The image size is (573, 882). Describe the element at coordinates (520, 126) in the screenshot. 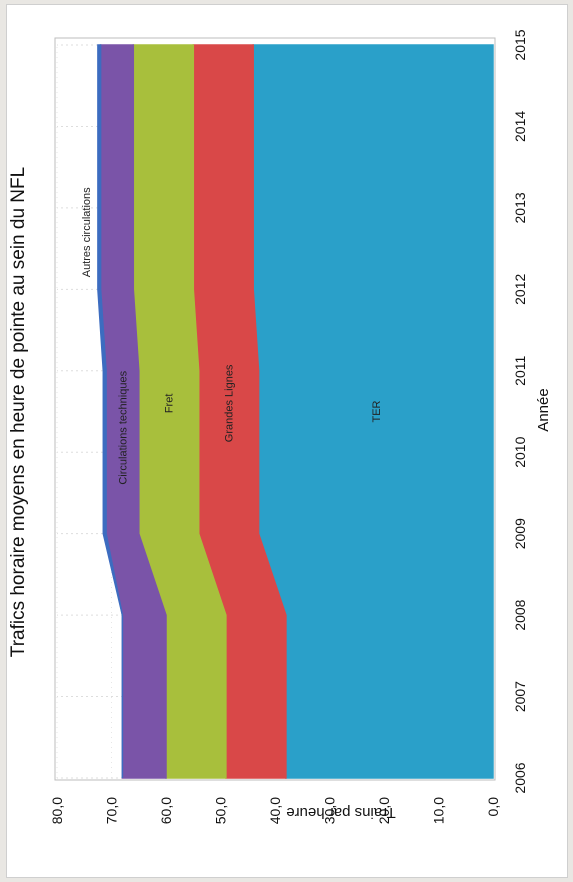

I see `x-tick-label: 2014` at that location.